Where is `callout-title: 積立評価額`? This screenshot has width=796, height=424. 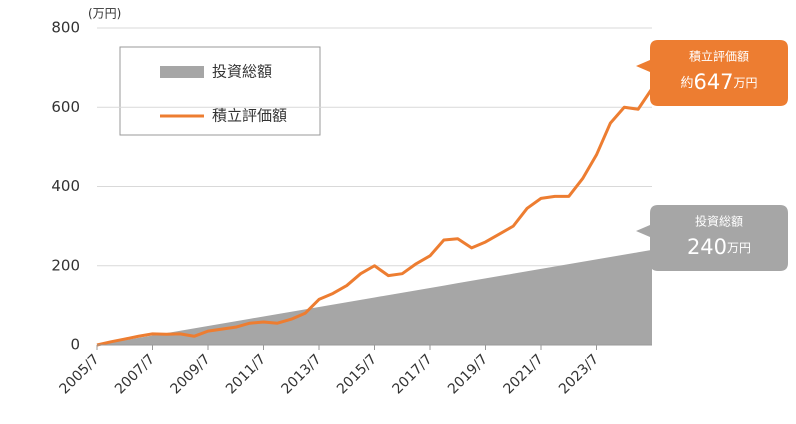
callout-title: 積立評価額 is located at coordinates (719, 56).